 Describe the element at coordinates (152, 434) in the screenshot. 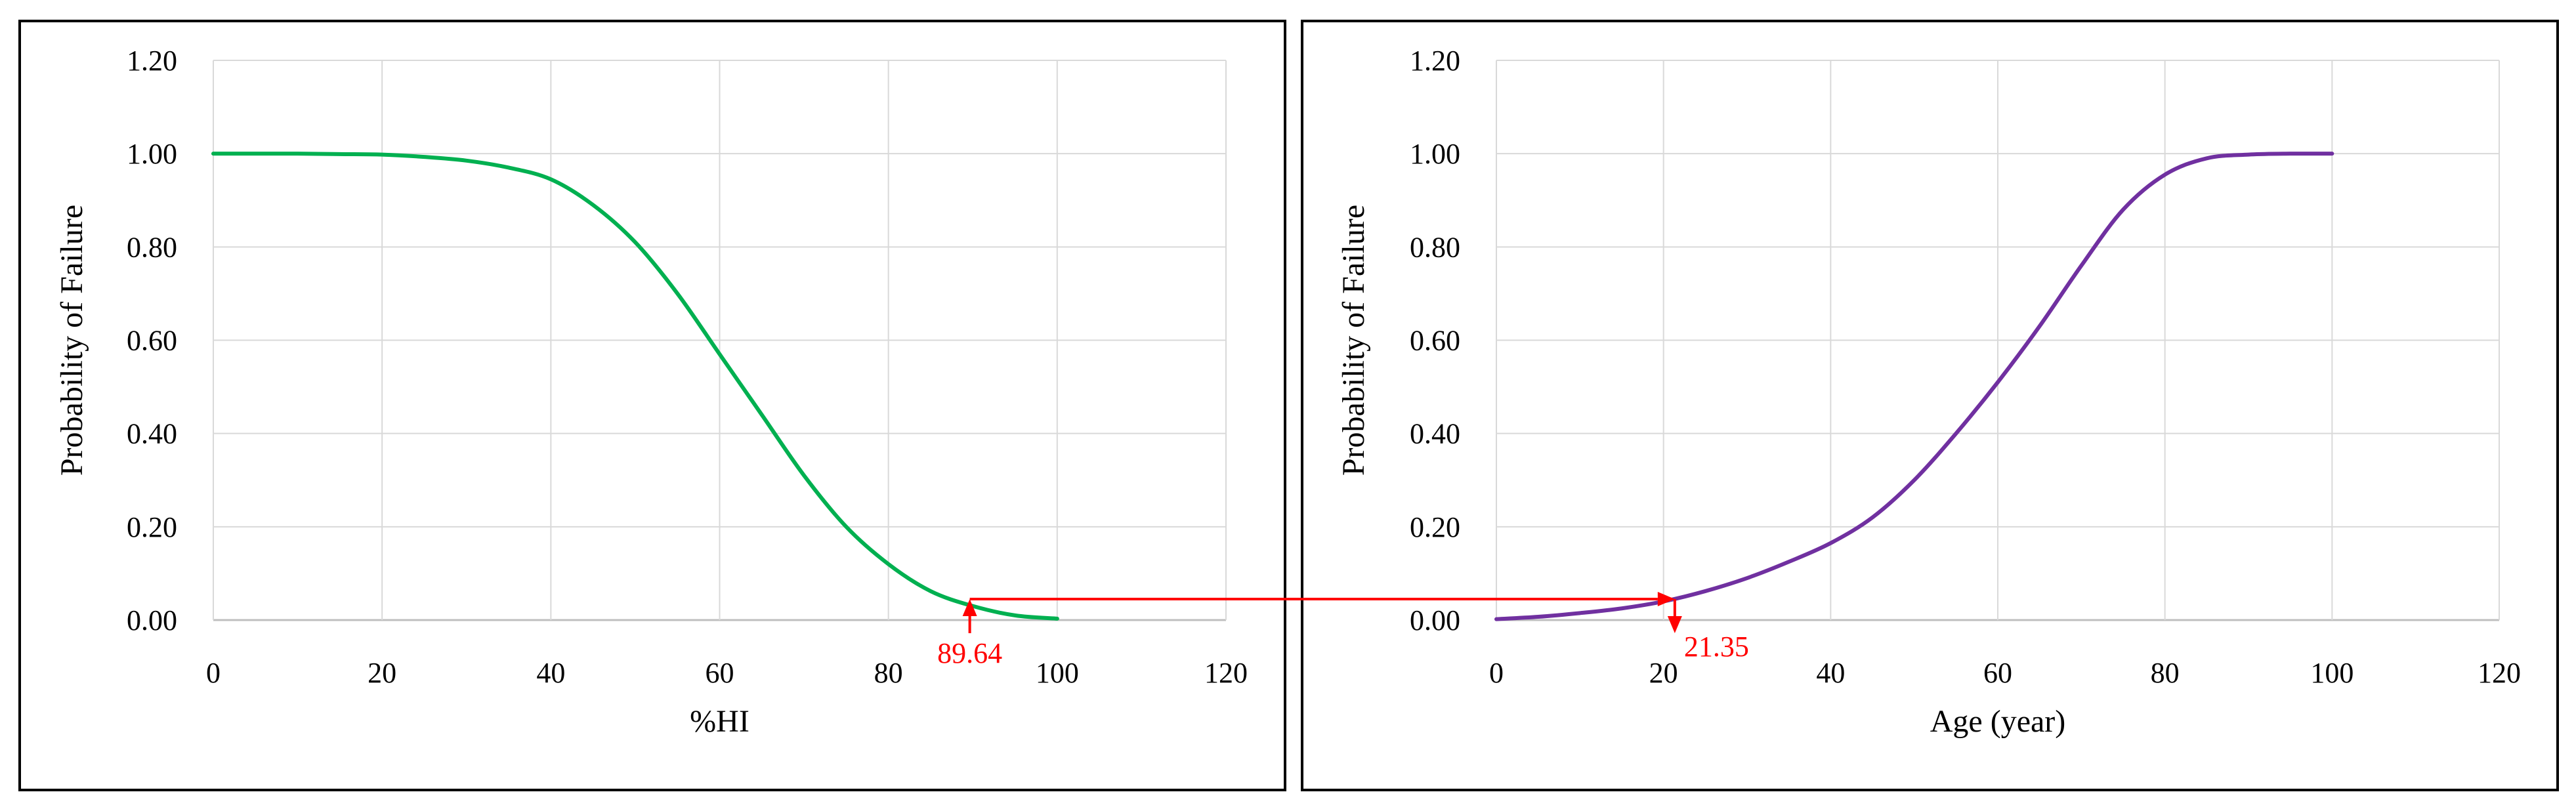

I see `y-tick-label-hi-2: 0.40` at that location.